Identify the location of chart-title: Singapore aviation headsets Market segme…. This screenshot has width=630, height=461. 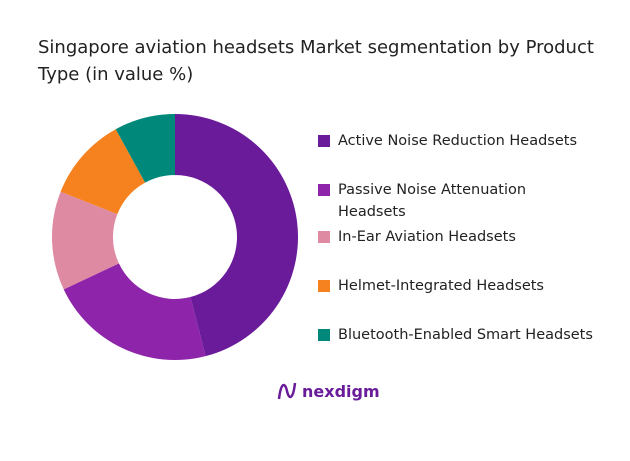
(316, 61).